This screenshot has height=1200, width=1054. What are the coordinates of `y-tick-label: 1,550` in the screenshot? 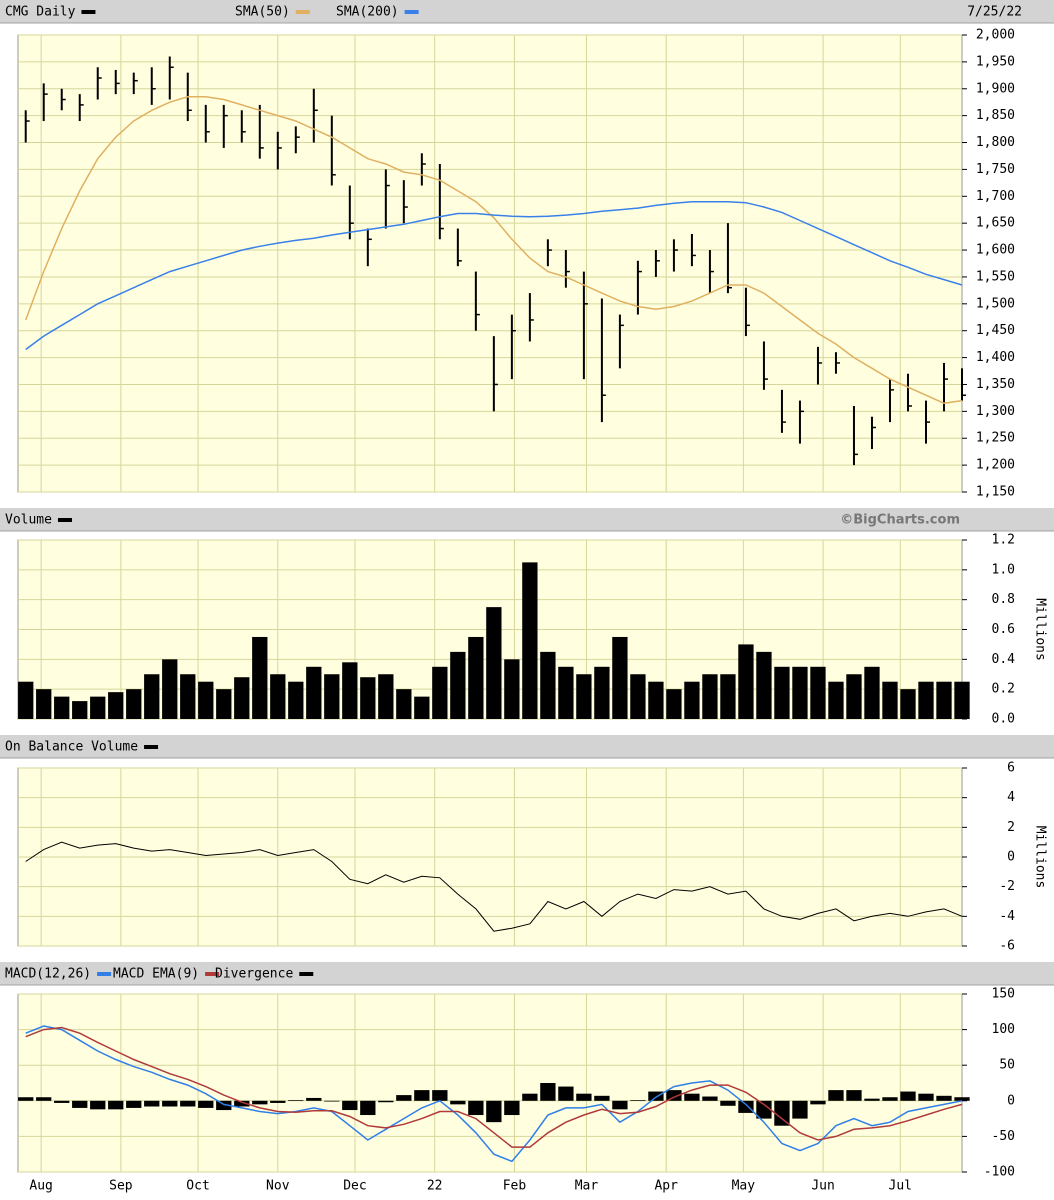 It's located at (995, 276).